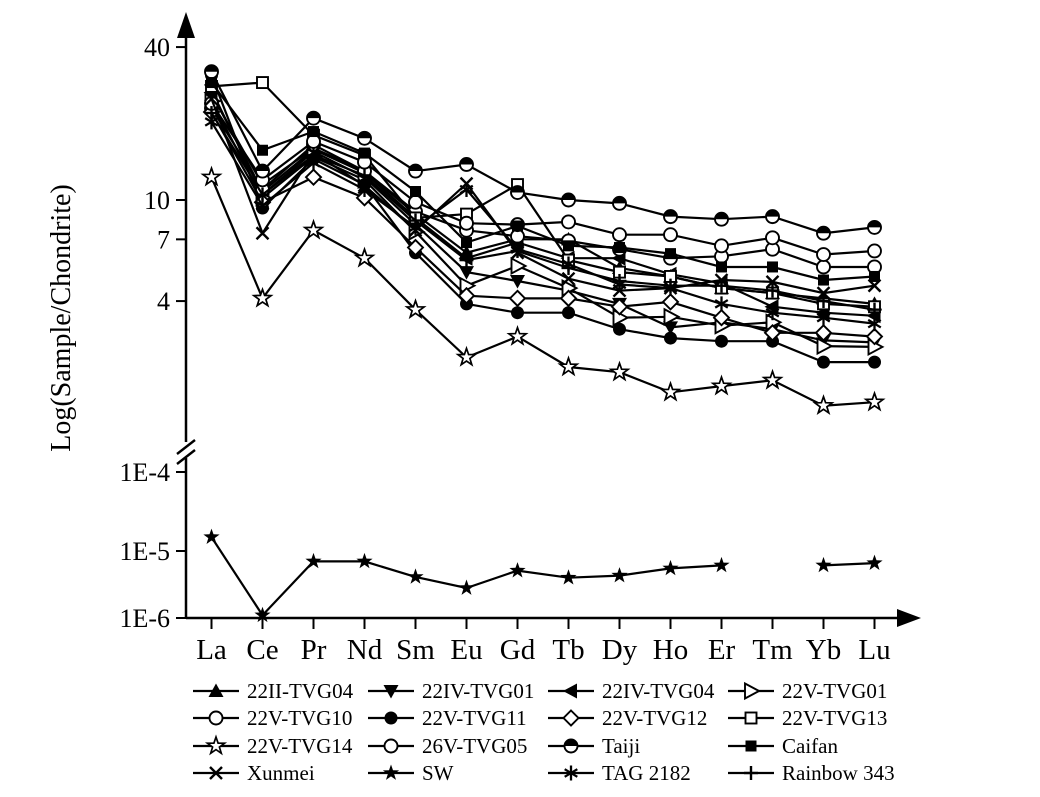 The image size is (1040, 797). What do you see at coordinates (518, 650) in the screenshot?
I see `x-tick-label: Gd` at bounding box center [518, 650].